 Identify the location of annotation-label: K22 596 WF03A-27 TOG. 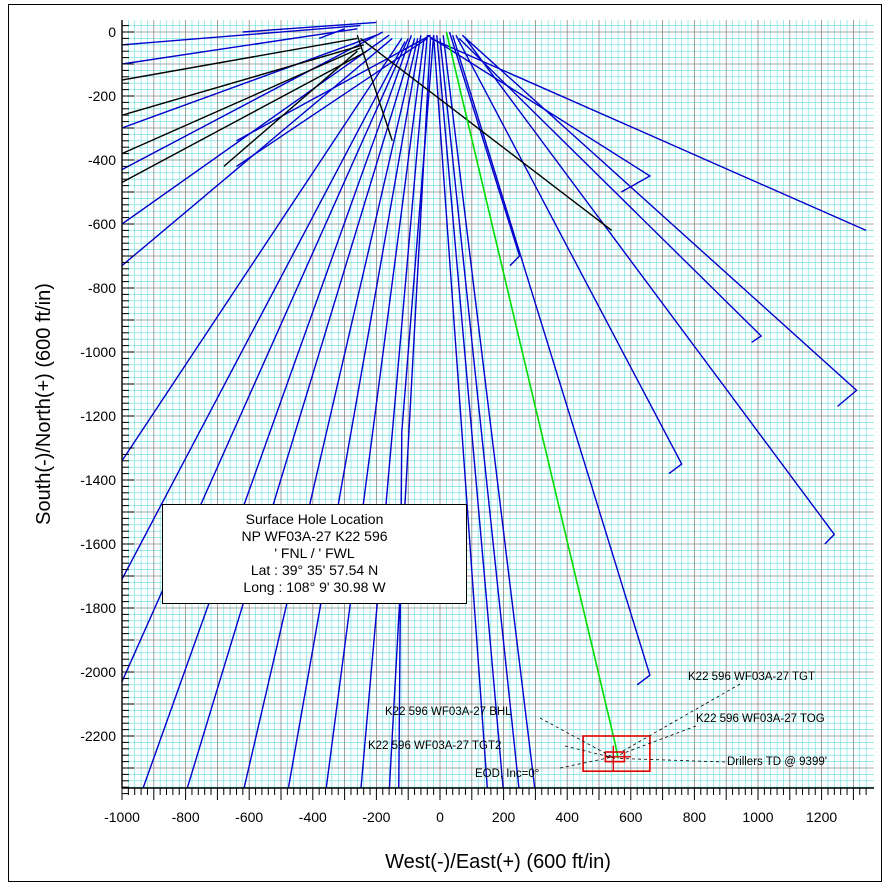
(760, 719).